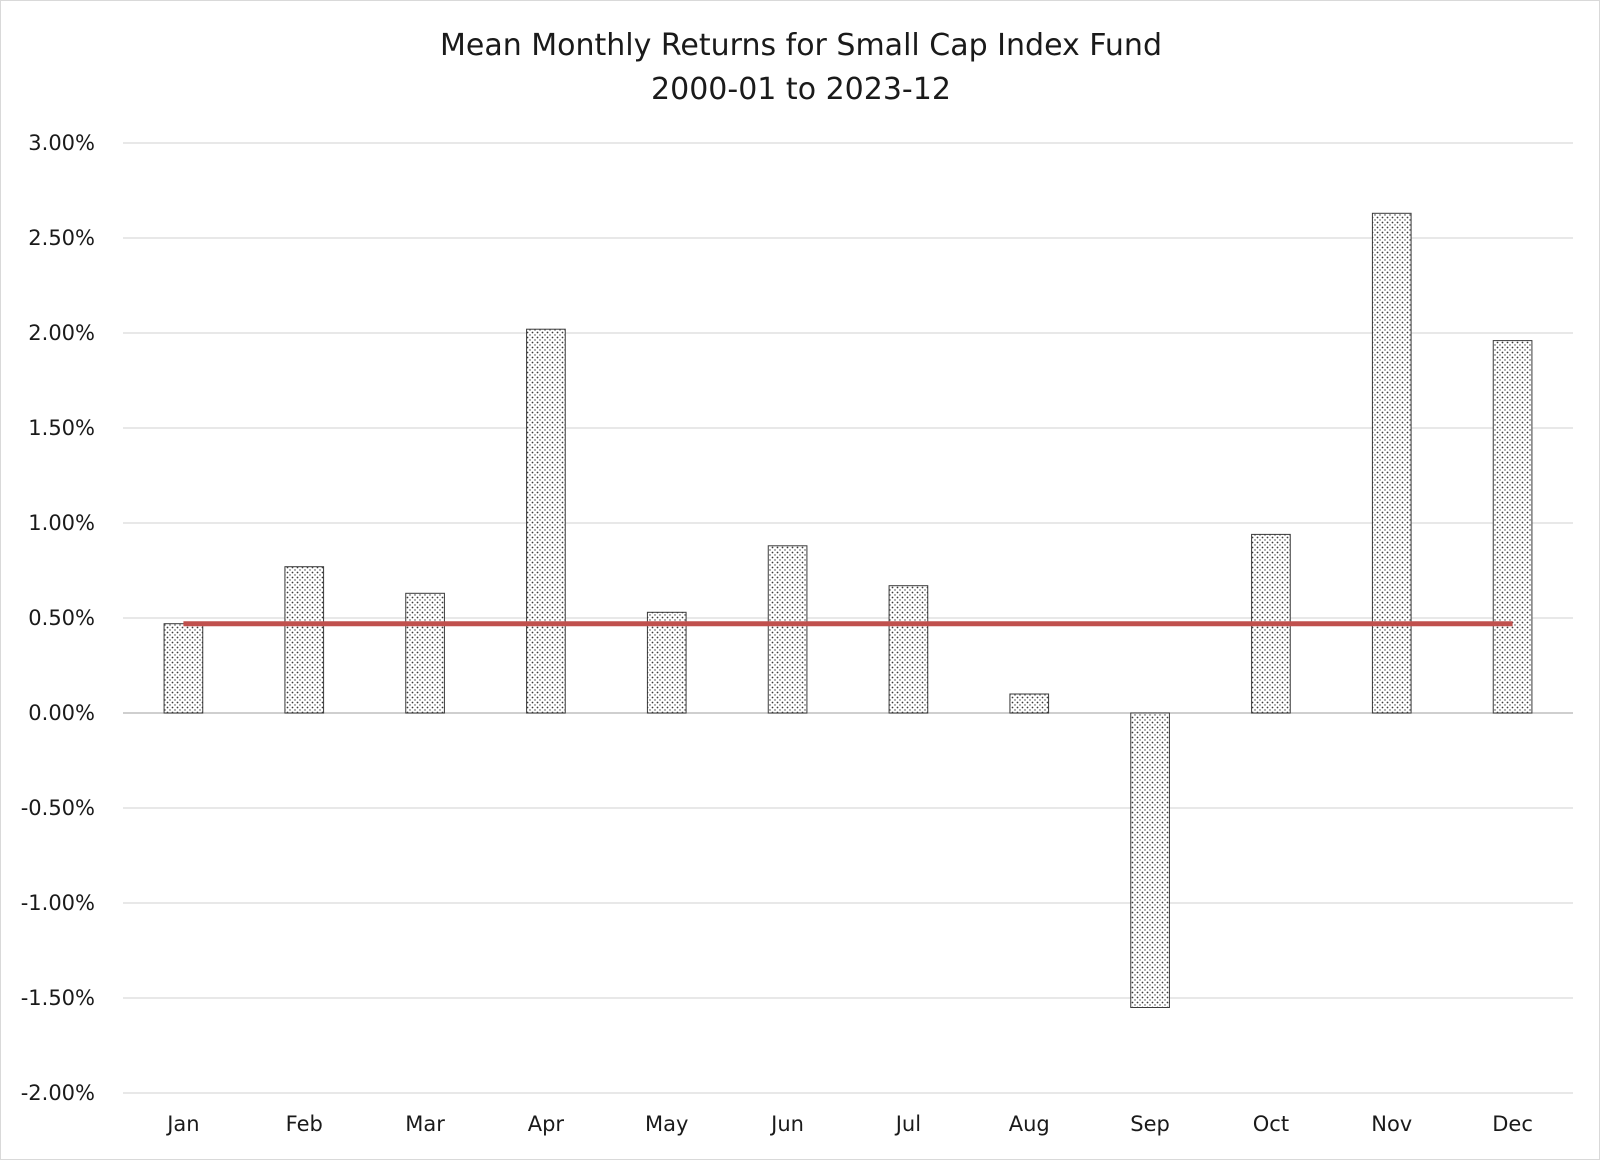 The width and height of the screenshot is (1600, 1161). I want to click on y-tick-label: 2.00%, so click(61, 333).